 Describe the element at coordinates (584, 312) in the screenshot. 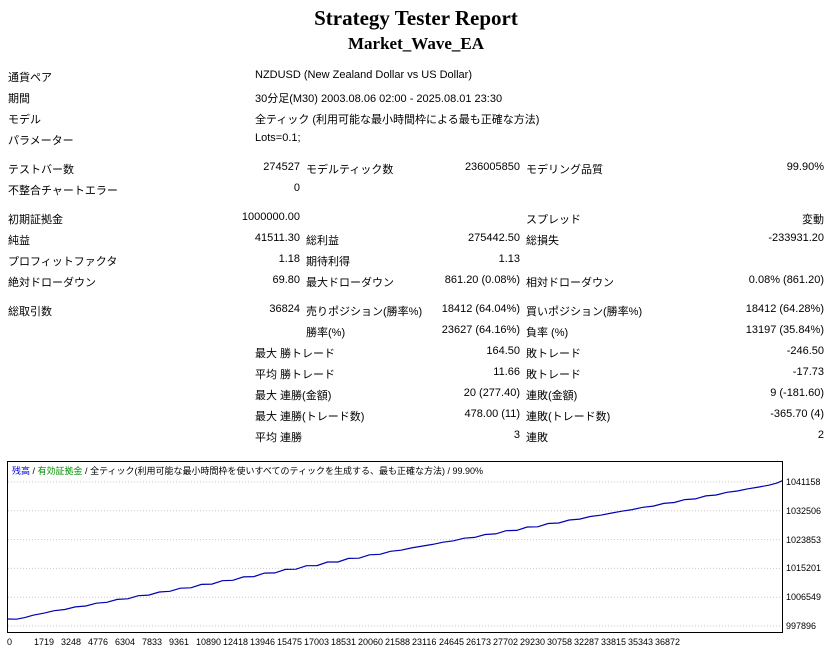

I see `cell-label: 買いポジション(勝率%)` at that location.